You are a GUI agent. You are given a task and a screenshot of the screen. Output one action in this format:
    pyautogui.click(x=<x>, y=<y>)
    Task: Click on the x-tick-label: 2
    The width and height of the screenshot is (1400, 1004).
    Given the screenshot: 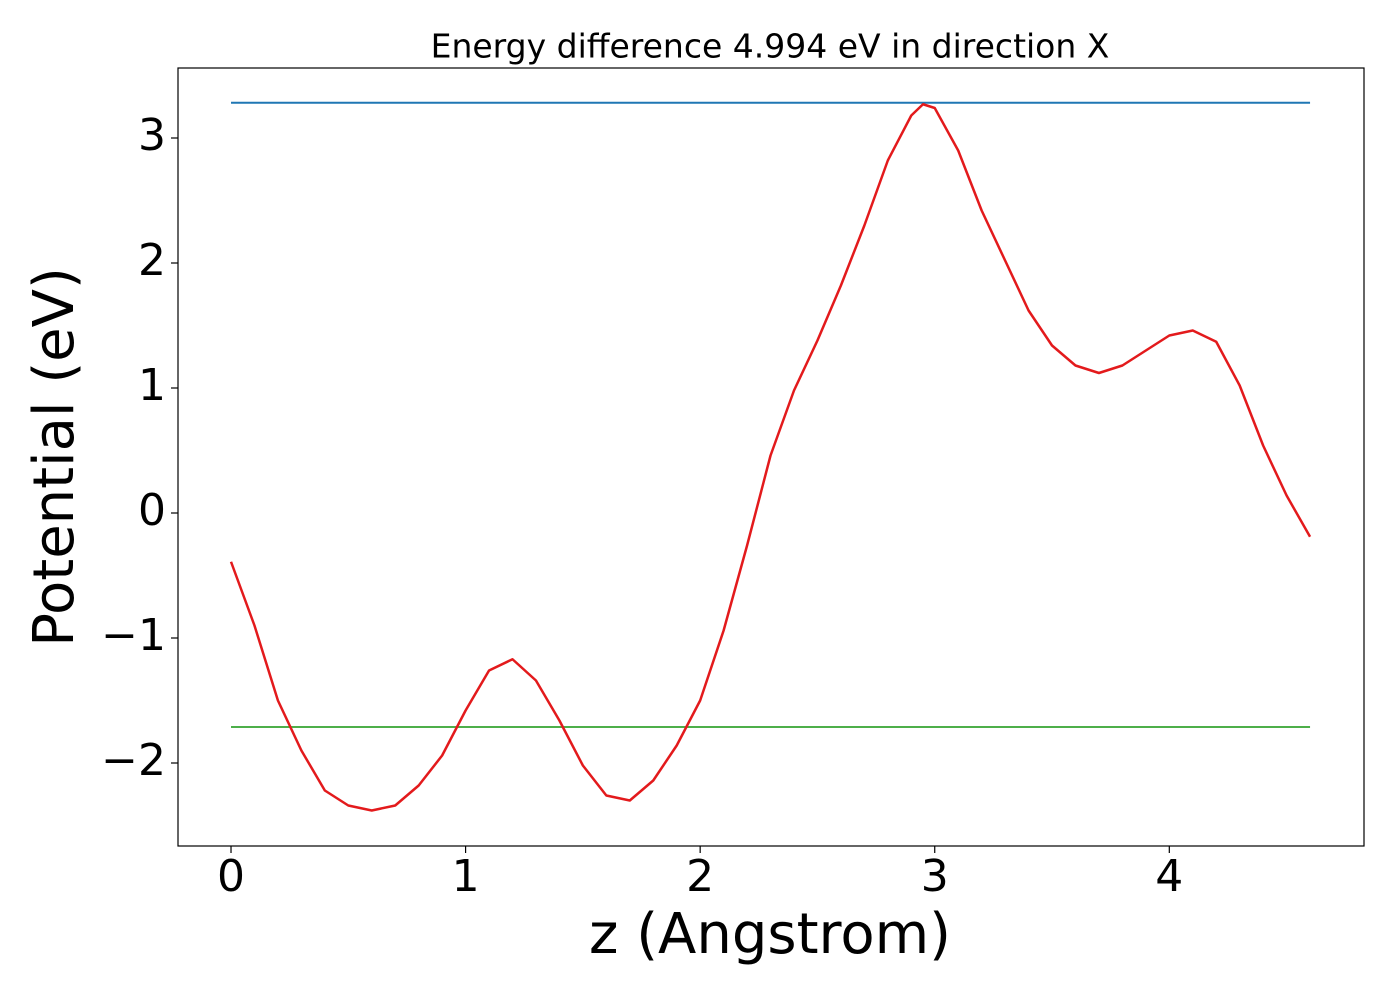 What is the action you would take?
    pyautogui.click(x=700, y=876)
    